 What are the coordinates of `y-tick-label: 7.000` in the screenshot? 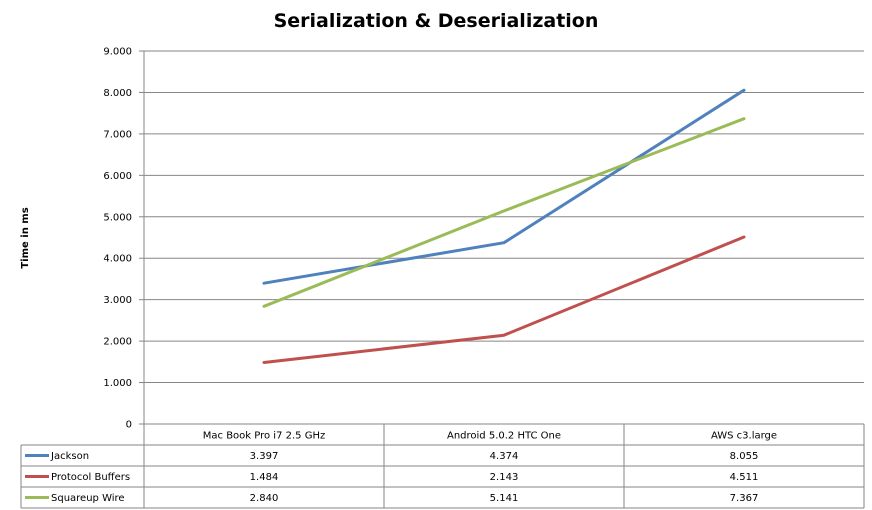 It's located at (117, 134).